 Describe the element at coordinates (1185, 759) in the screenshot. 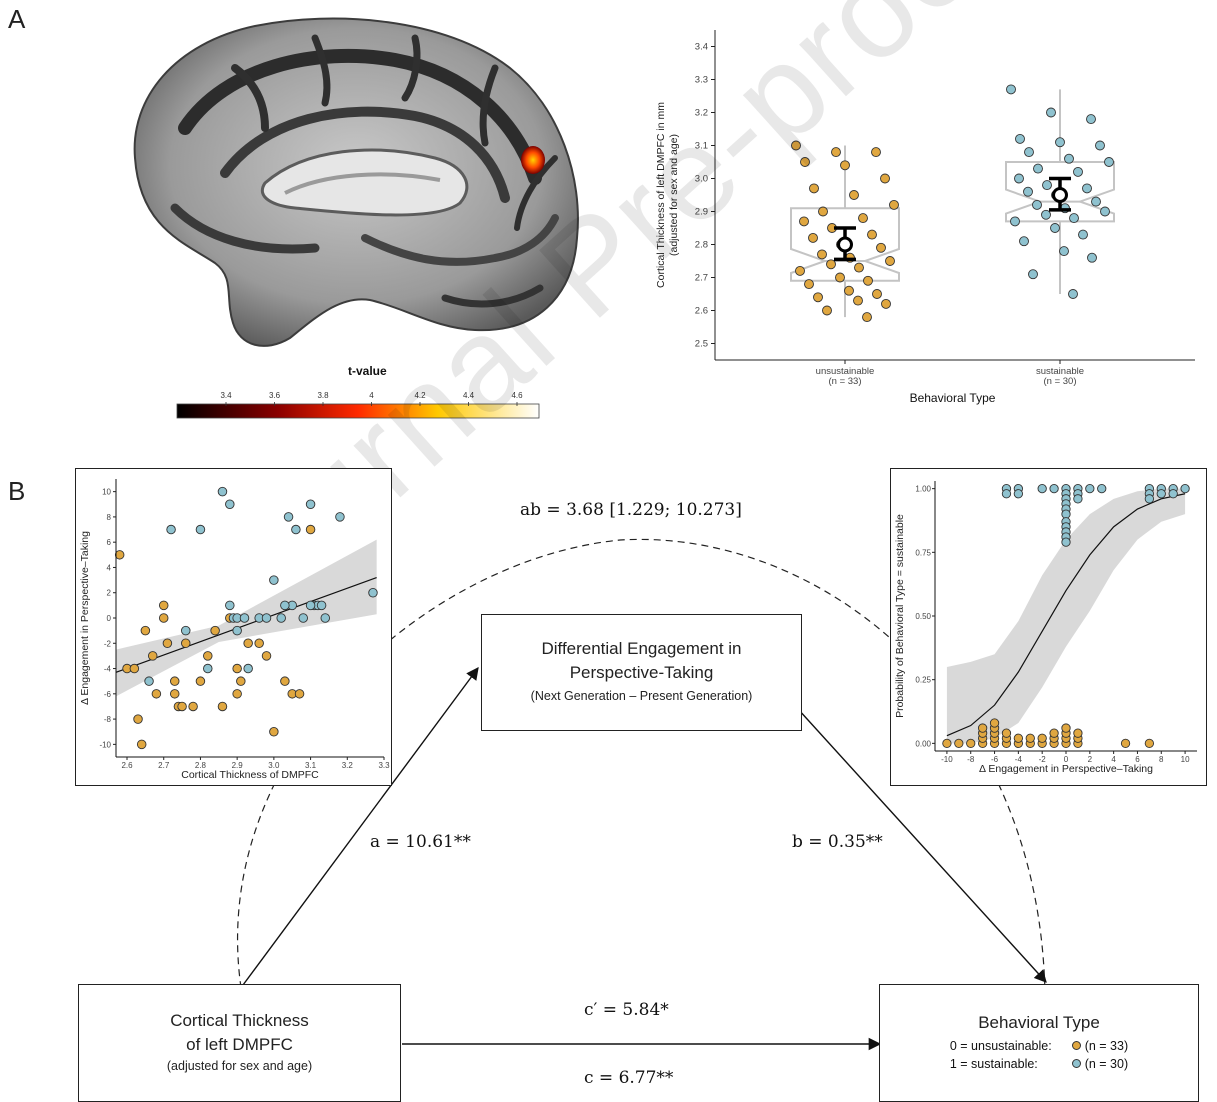

I see `x-tick-label: 10` at that location.